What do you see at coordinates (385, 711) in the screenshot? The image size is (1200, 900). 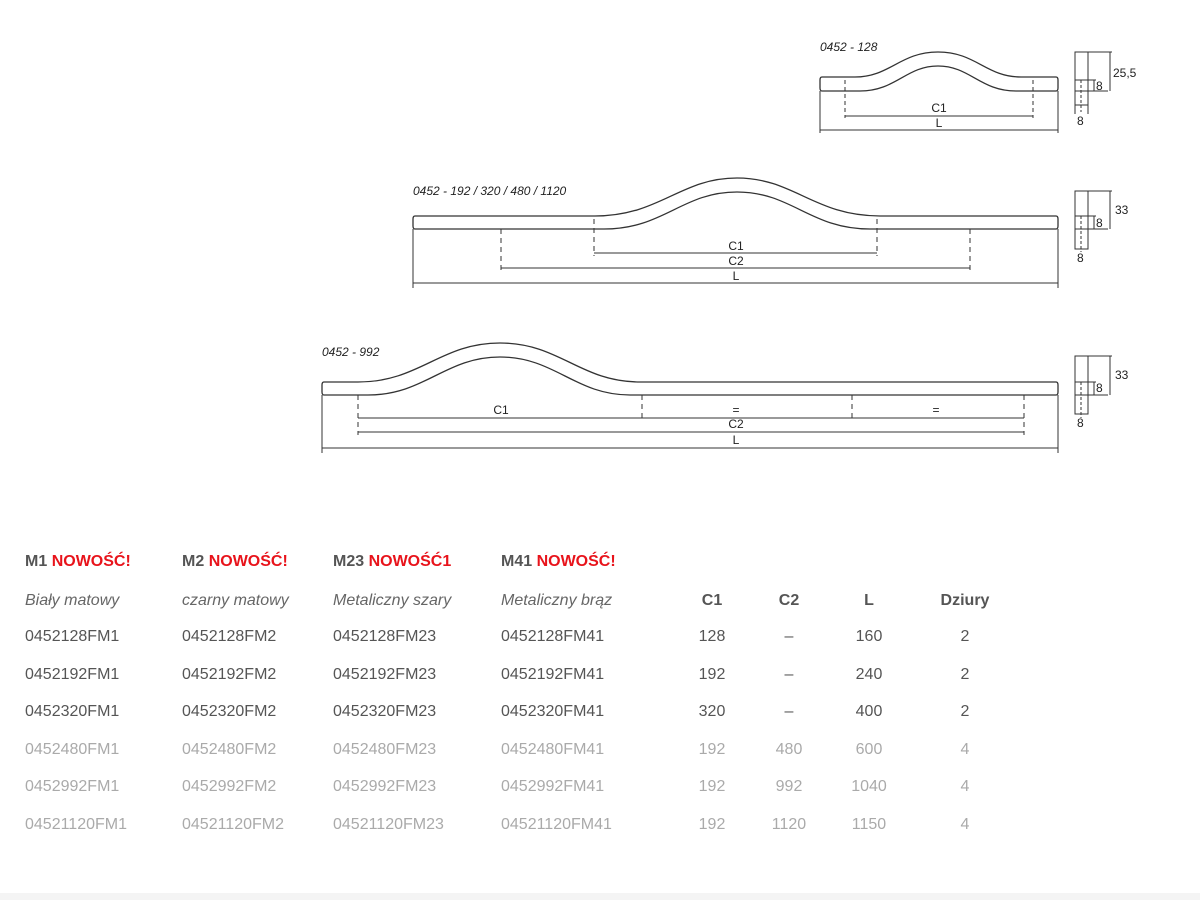 I see `cell-m23: 0452320FM23` at bounding box center [385, 711].